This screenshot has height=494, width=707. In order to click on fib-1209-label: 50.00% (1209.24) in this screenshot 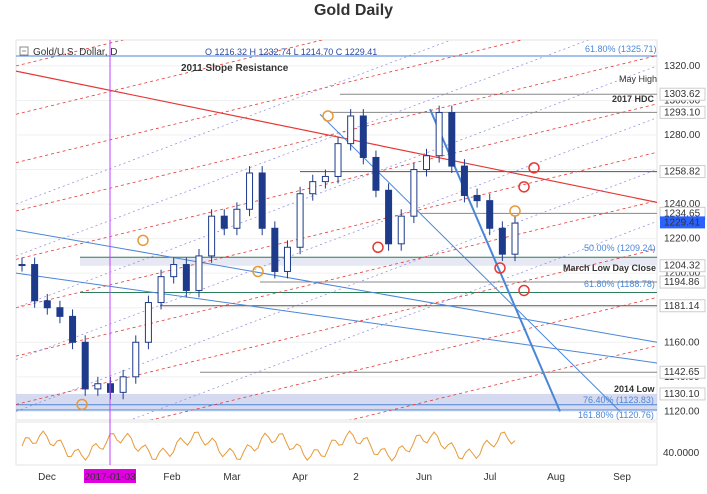, I will do `click(620, 248)`.